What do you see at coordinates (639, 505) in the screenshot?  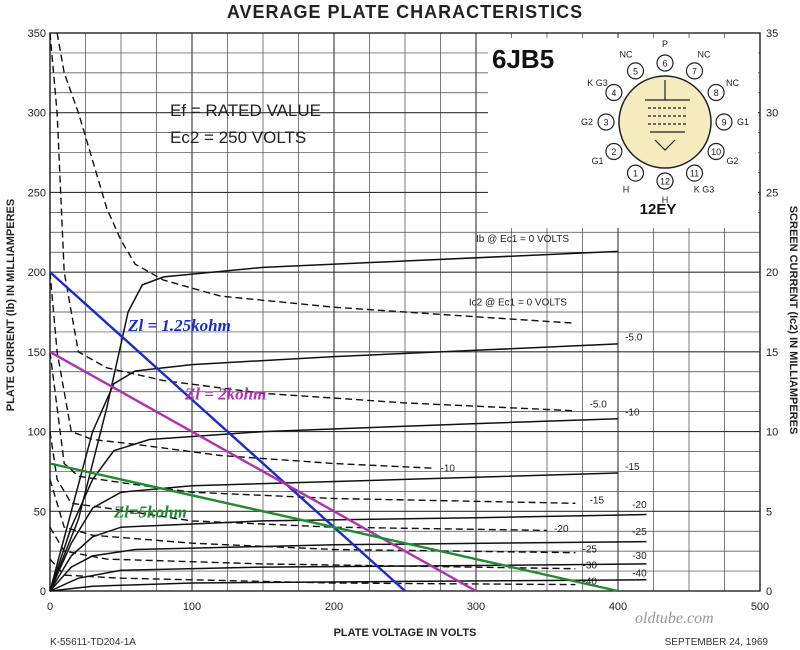 I see `plate-curve-label: -20` at bounding box center [639, 505].